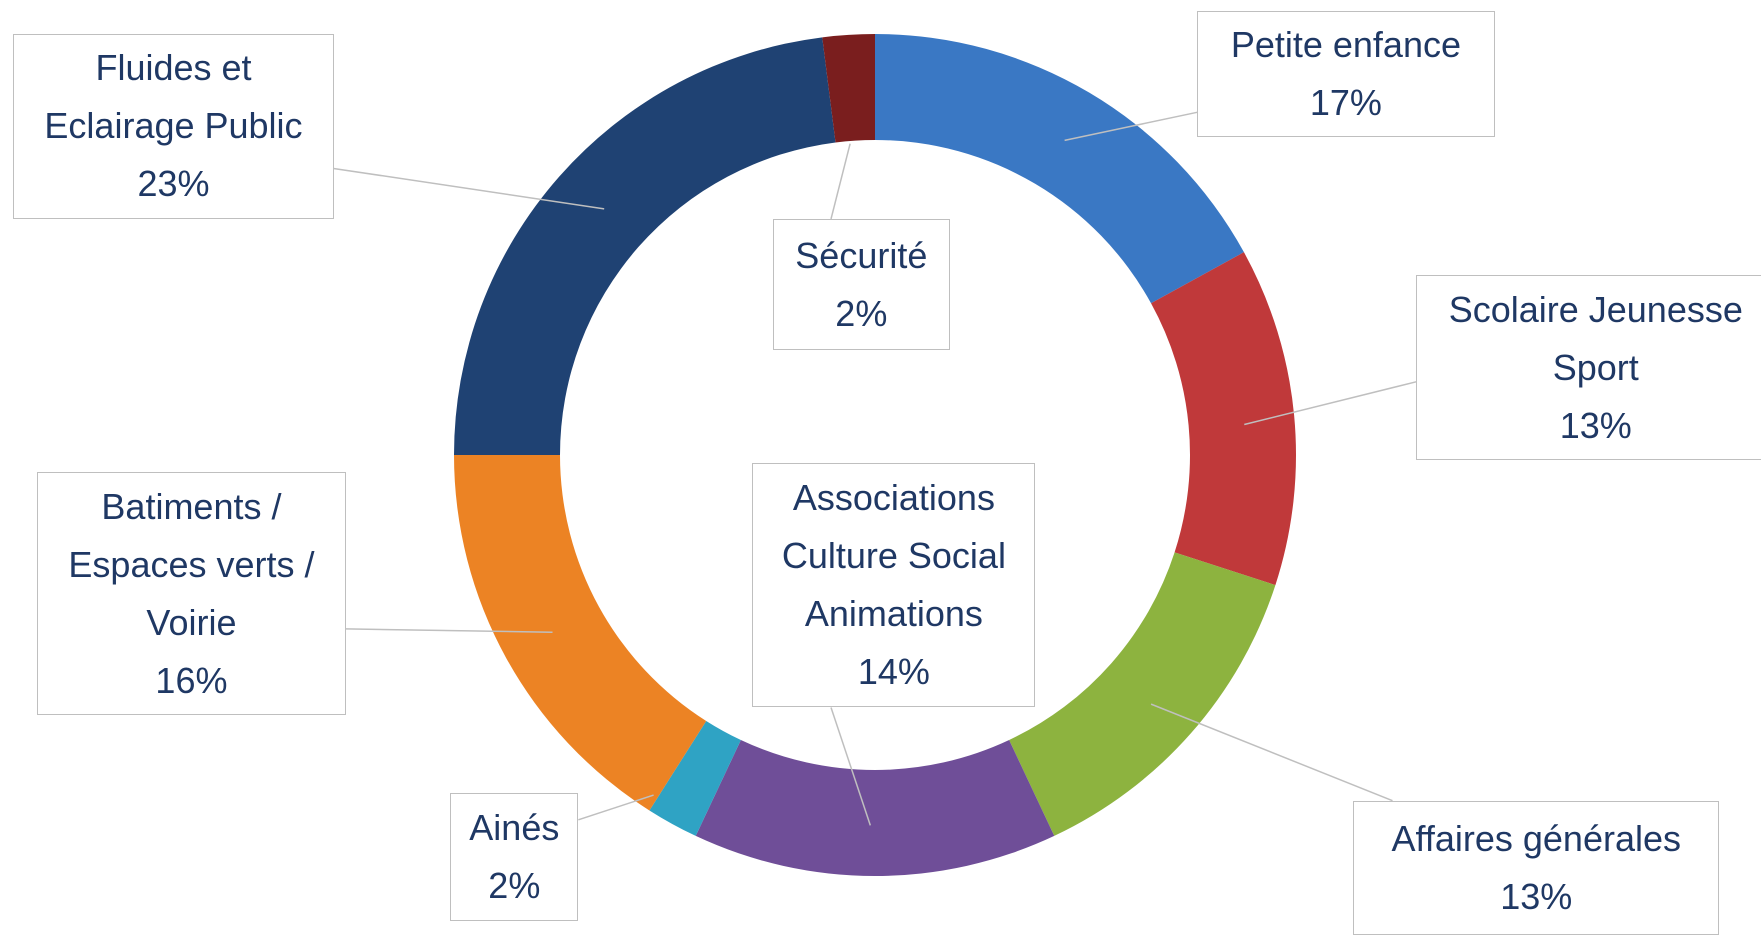 The width and height of the screenshot is (1761, 935). What do you see at coordinates (861, 284) in the screenshot?
I see `data-label: Sécurité 2%` at bounding box center [861, 284].